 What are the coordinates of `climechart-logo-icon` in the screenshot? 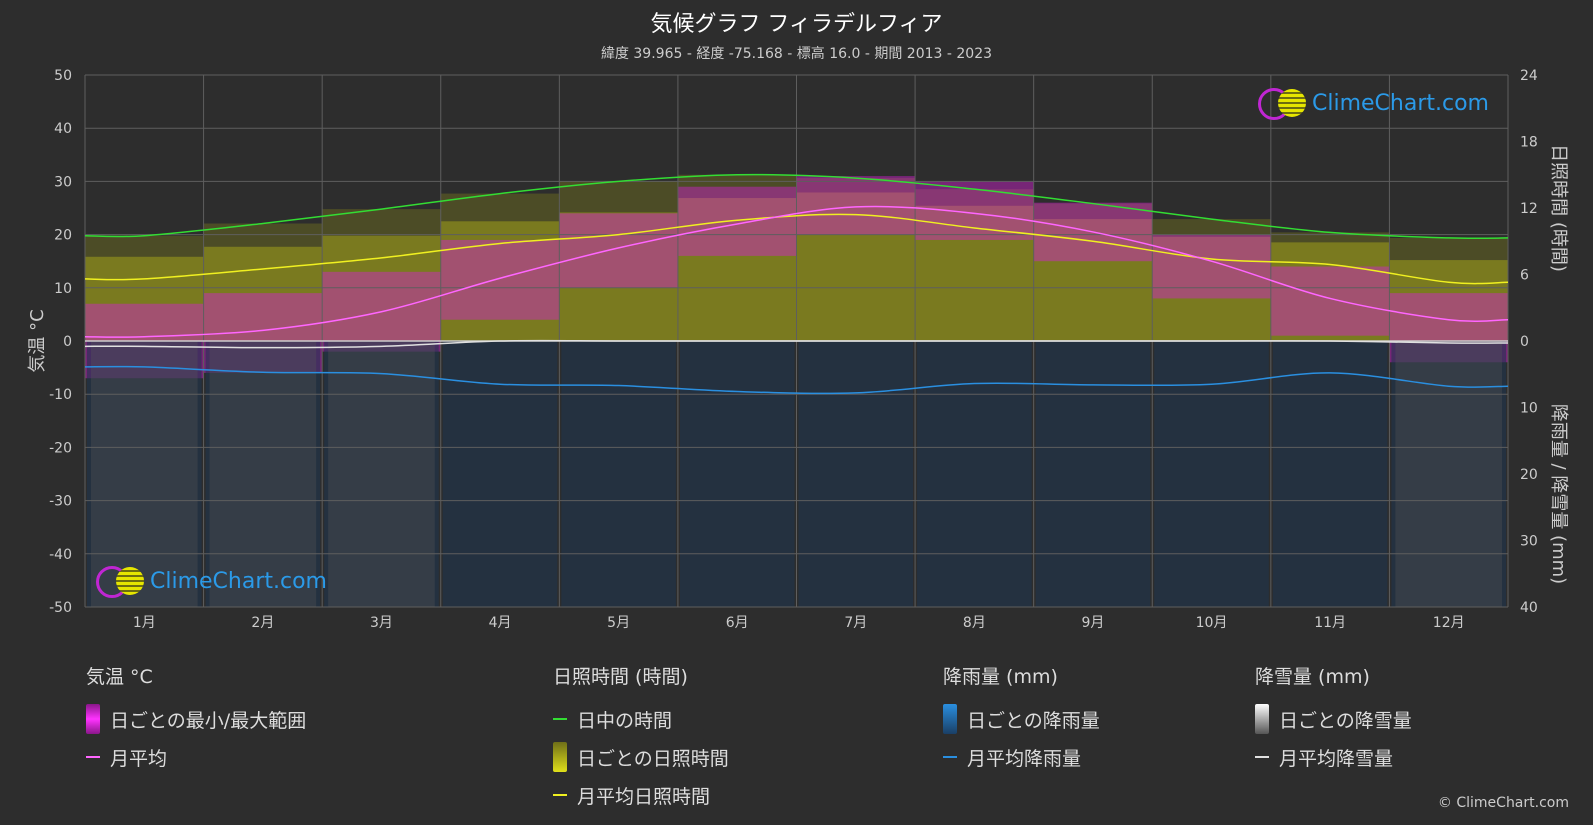 It's located at (1284, 104).